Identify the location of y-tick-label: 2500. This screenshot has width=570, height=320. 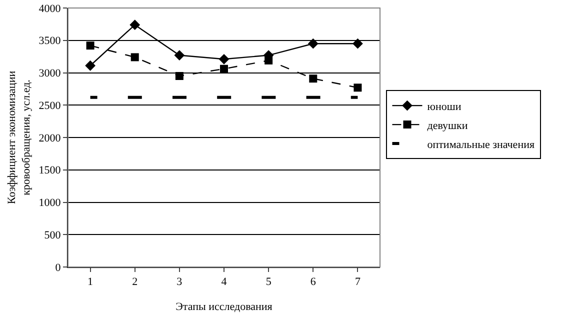
(50, 106).